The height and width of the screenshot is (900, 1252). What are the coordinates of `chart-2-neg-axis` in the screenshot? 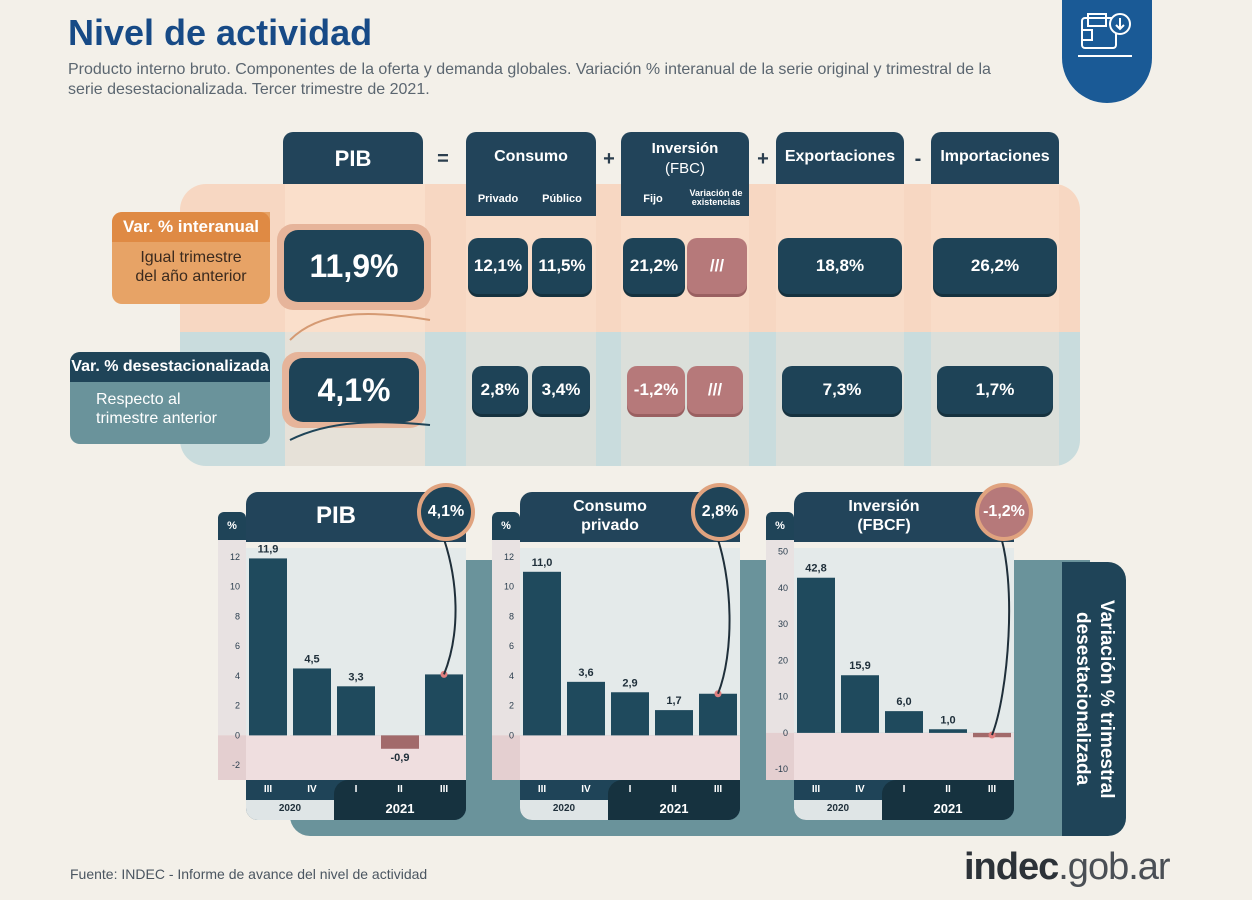 It's located at (780, 756).